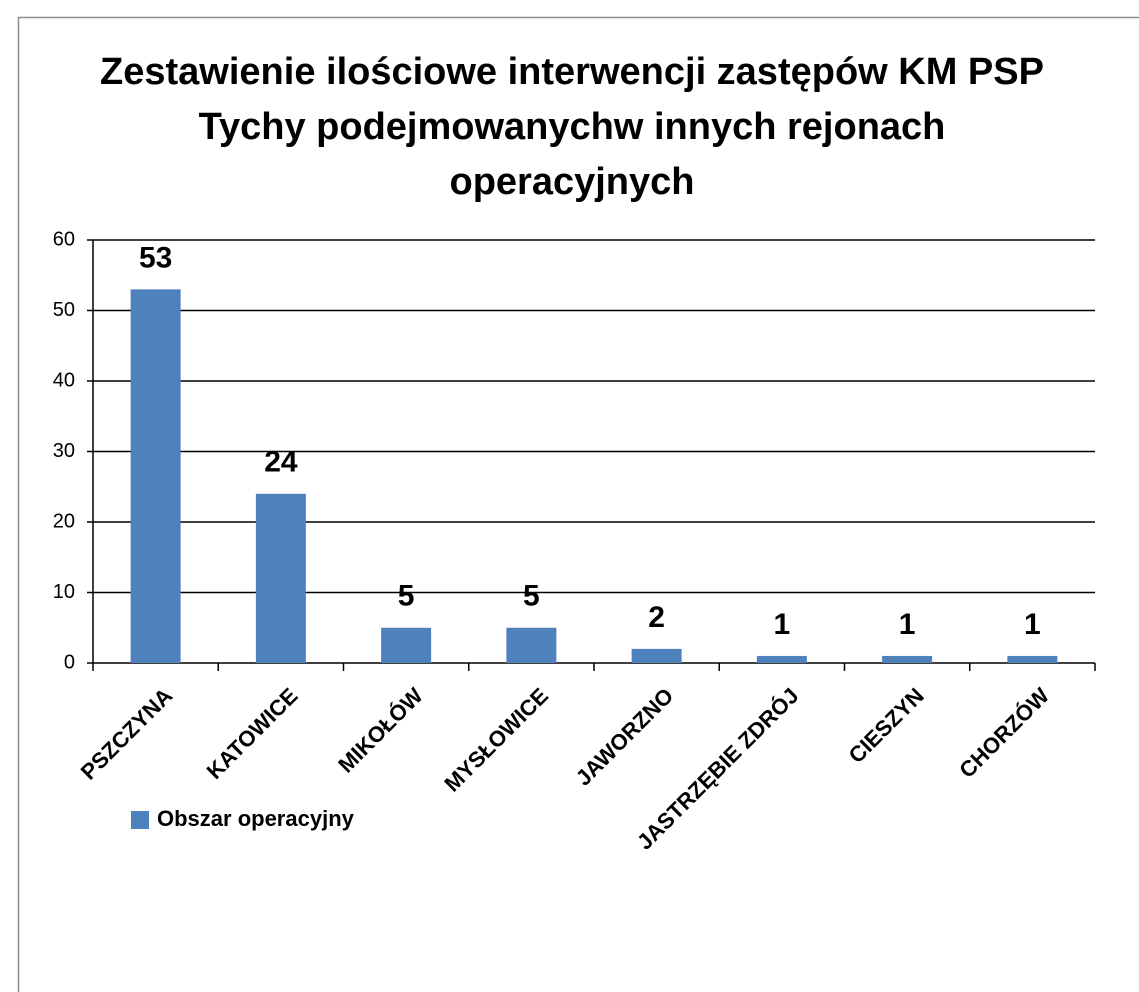 The height and width of the screenshot is (992, 1139). What do you see at coordinates (64, 380) in the screenshot?
I see `y-tick-label: 40` at bounding box center [64, 380].